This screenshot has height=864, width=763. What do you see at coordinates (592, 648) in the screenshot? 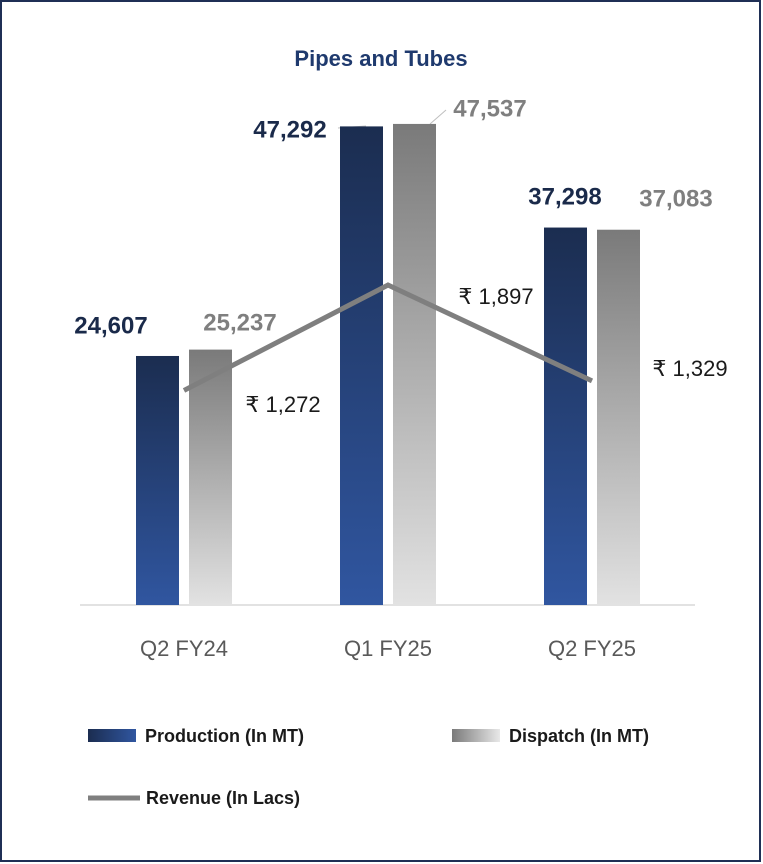
I see `x-tick-label: Q2 FY25` at bounding box center [592, 648].